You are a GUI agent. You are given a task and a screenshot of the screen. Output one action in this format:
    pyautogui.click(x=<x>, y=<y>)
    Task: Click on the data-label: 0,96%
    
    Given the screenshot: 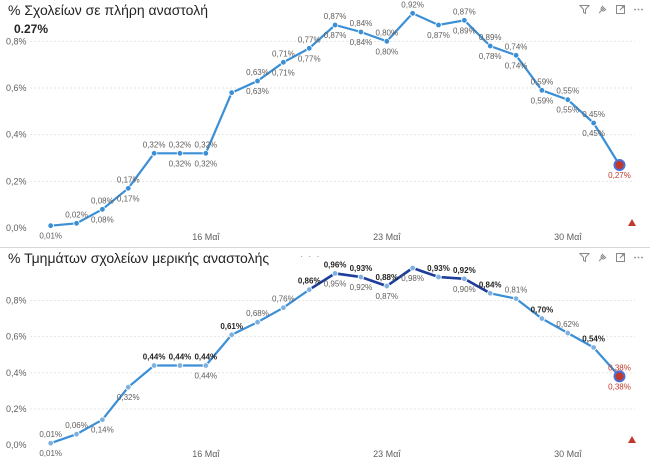 What is the action you would take?
    pyautogui.click(x=335, y=264)
    